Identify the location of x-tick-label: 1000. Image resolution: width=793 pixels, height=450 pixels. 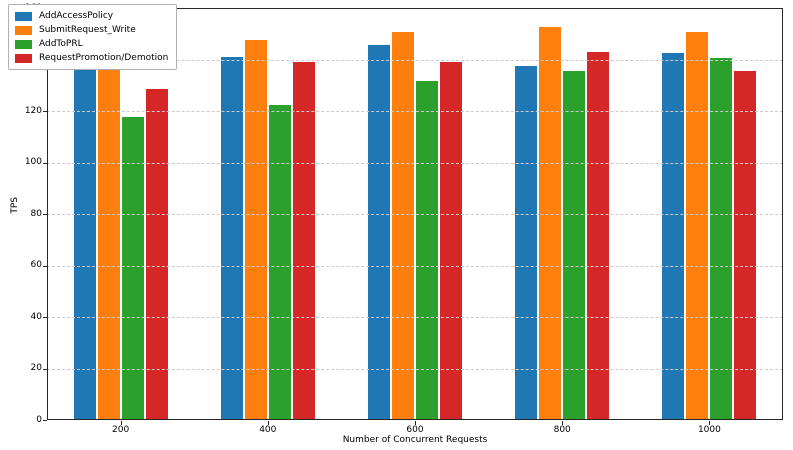
(709, 430).